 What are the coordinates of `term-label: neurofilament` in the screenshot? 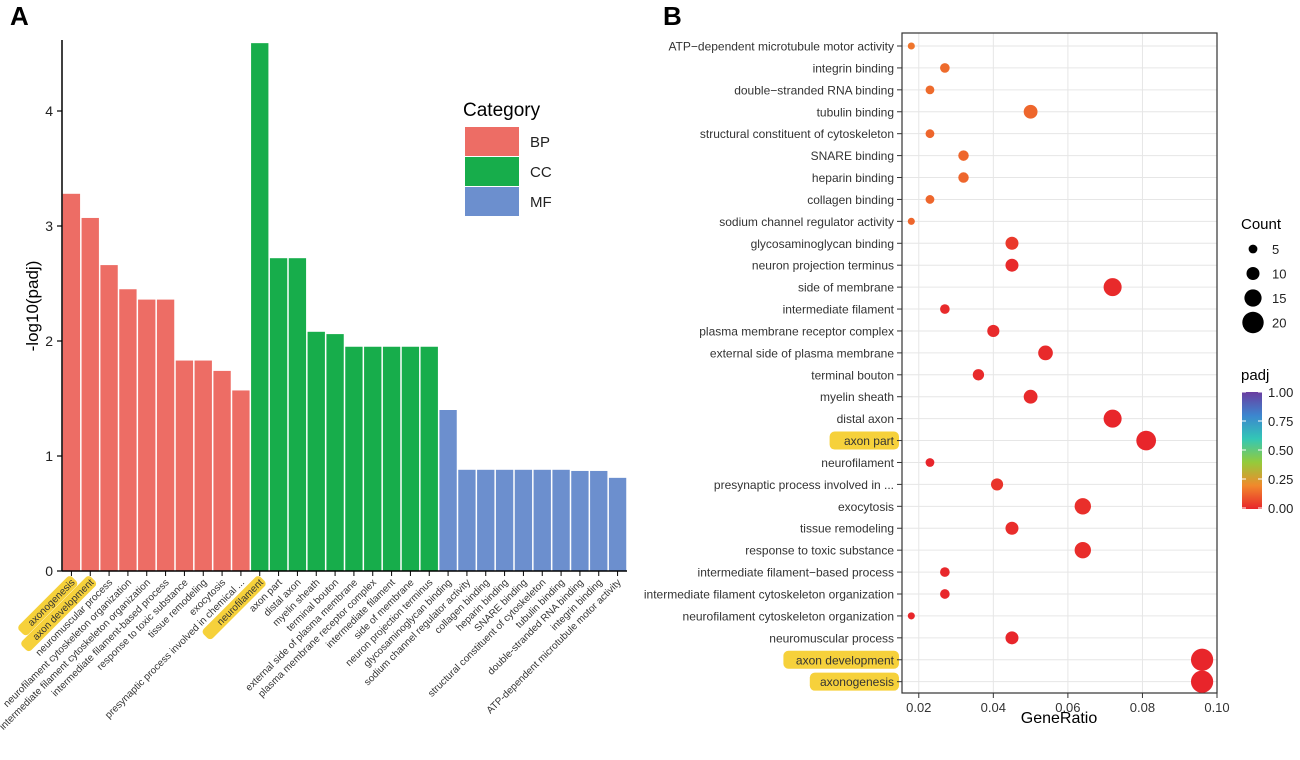 It's located at (857, 463).